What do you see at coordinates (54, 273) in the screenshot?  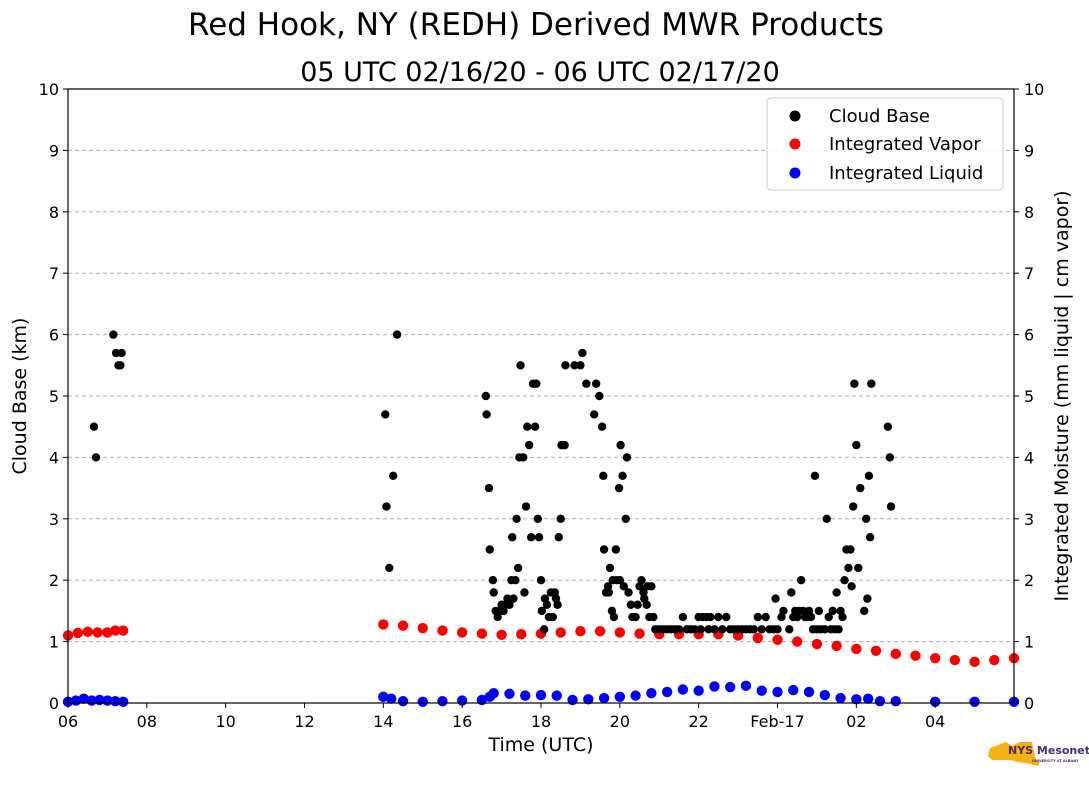 I see `y-left-tick-label: 7` at bounding box center [54, 273].